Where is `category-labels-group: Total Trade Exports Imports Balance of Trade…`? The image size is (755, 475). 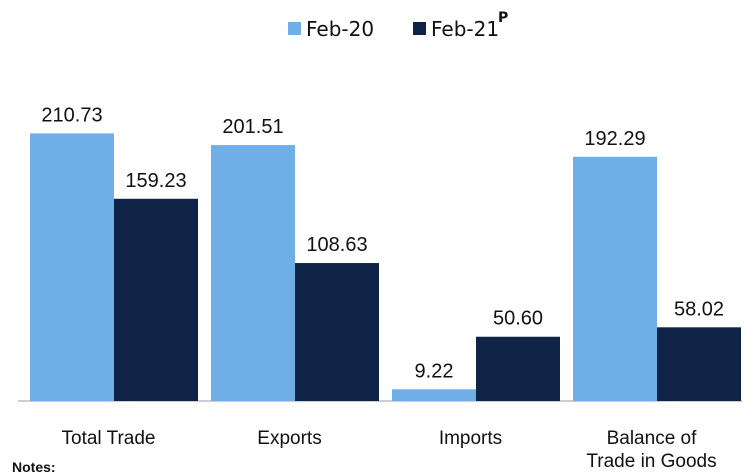 category-labels-group: Total Trade Exports Imports Balance of Trade… is located at coordinates (389, 450).